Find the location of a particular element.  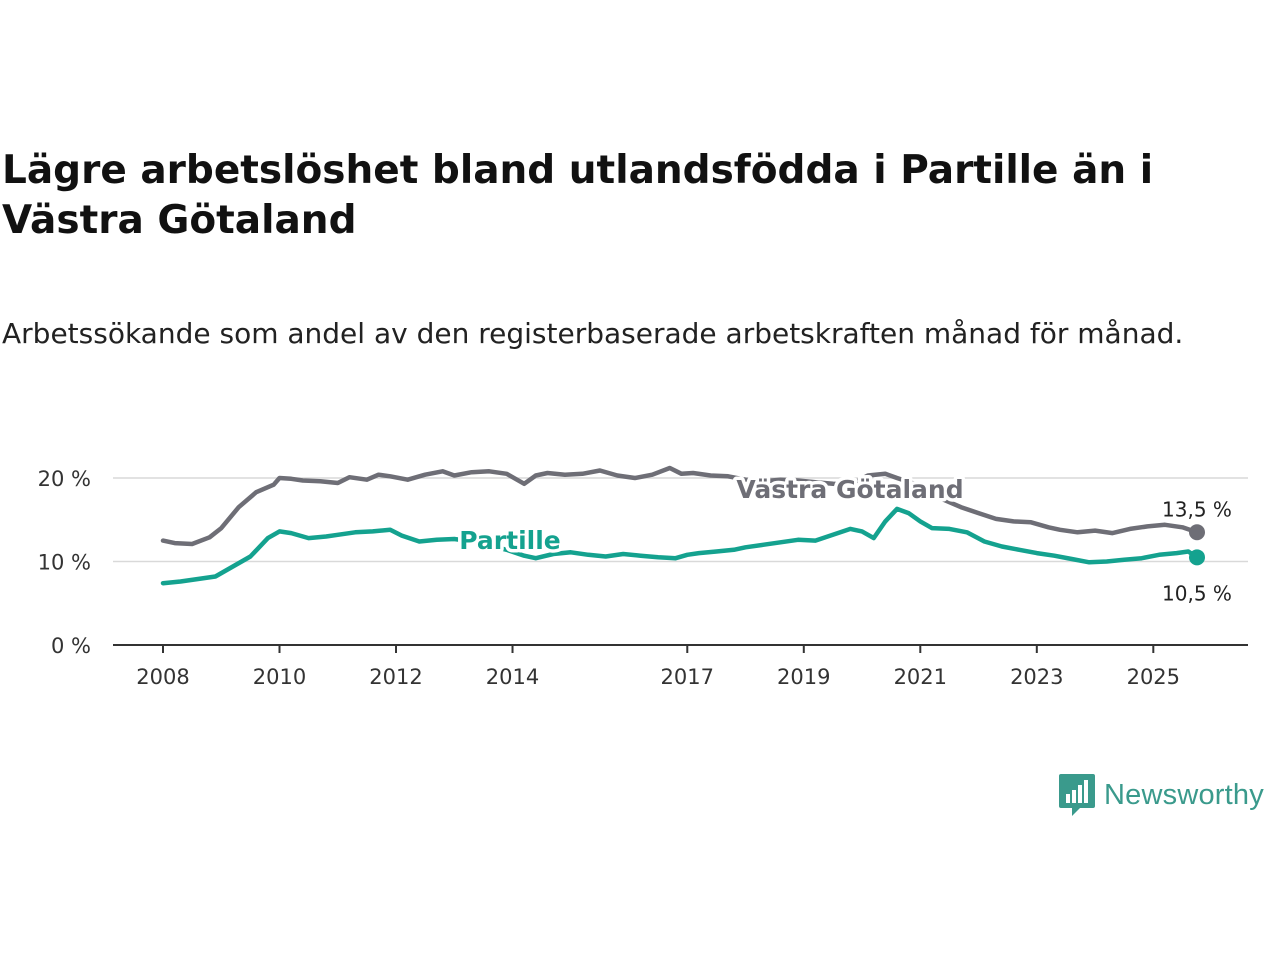

end-point-vastra-gotaland is located at coordinates (1197, 532).